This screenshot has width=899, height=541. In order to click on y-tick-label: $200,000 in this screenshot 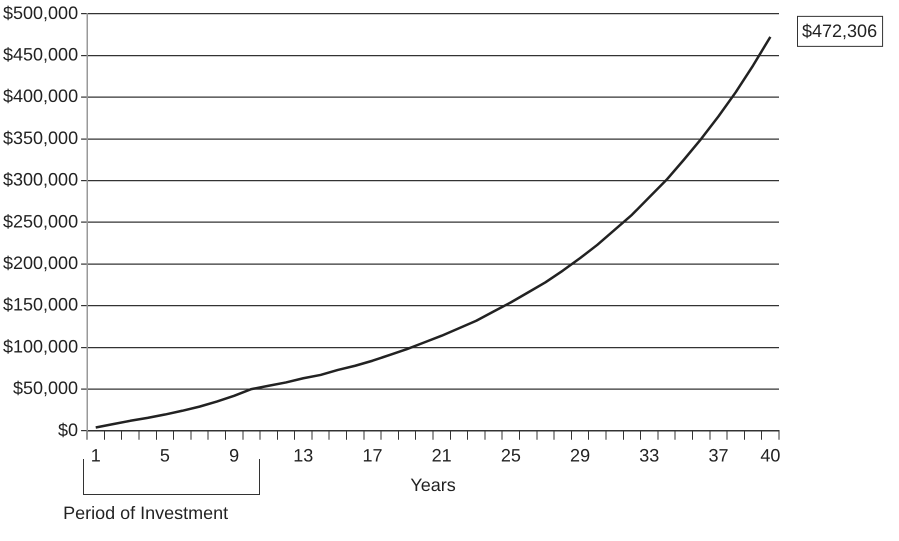, I will do `click(40, 262)`.